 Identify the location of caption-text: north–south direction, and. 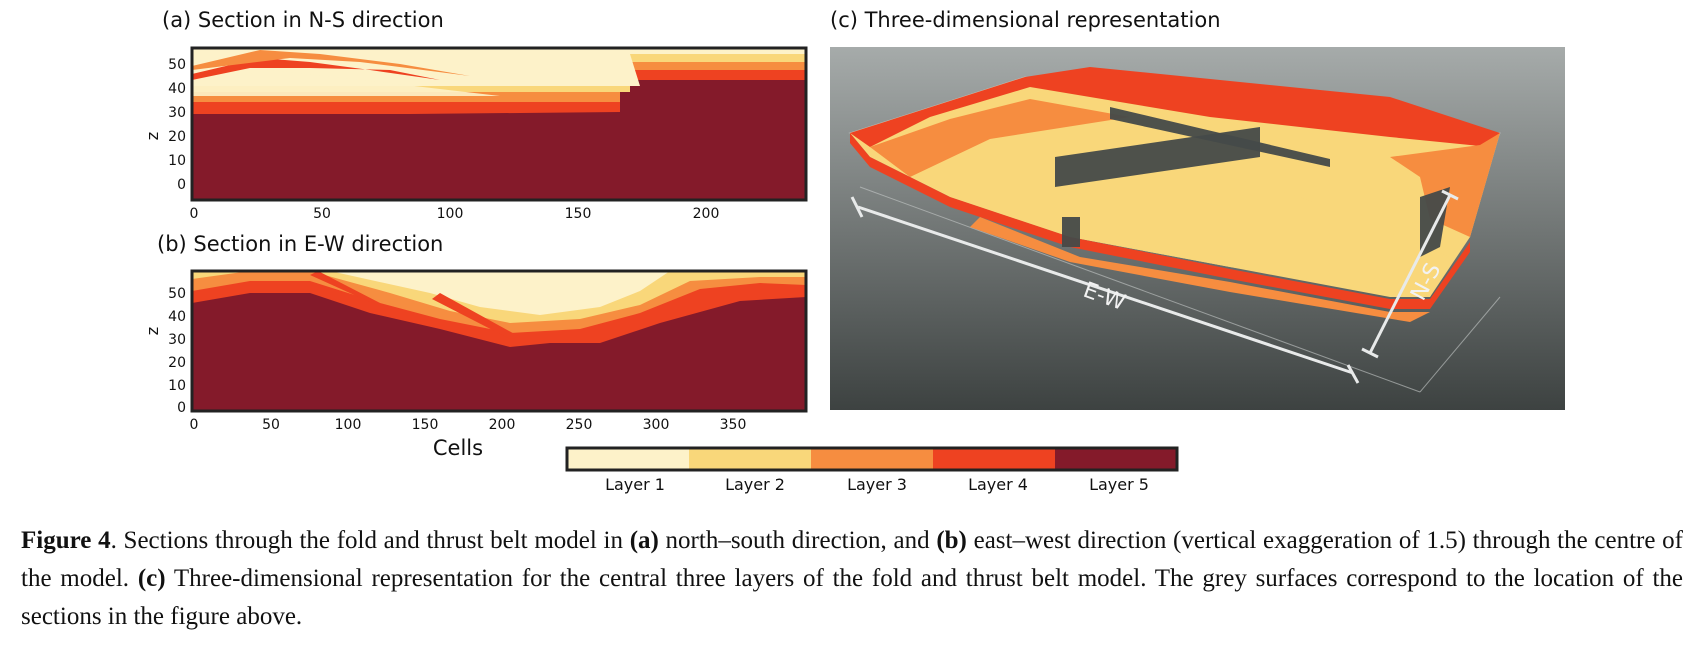
(797, 540).